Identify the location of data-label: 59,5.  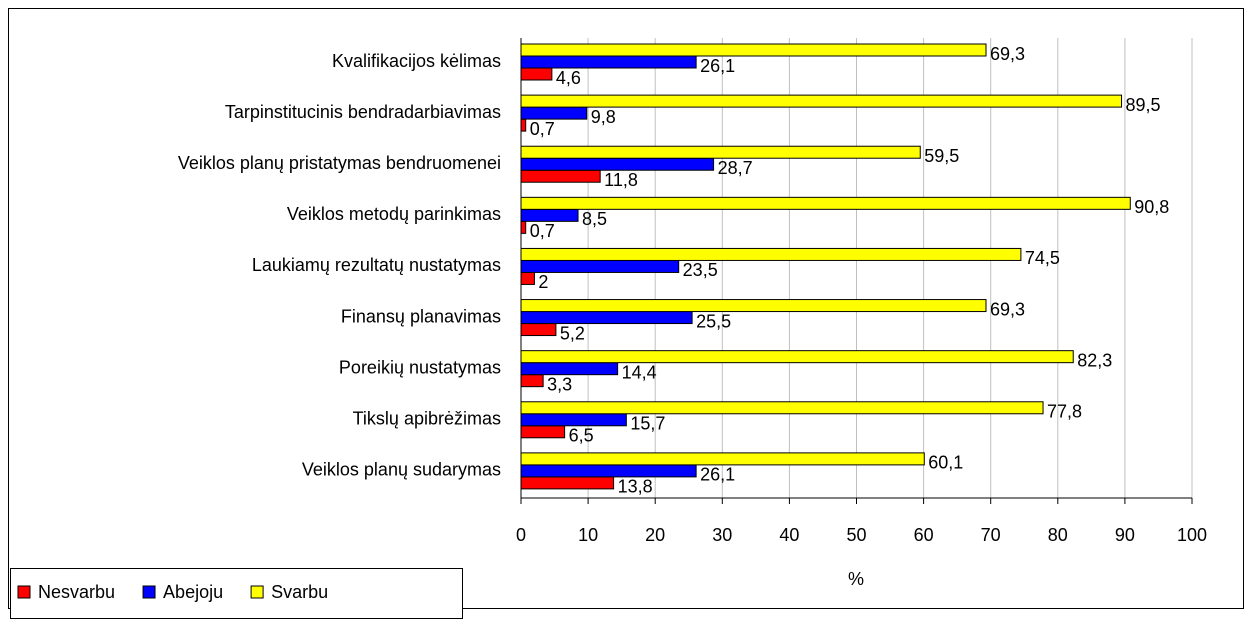
(941, 156).